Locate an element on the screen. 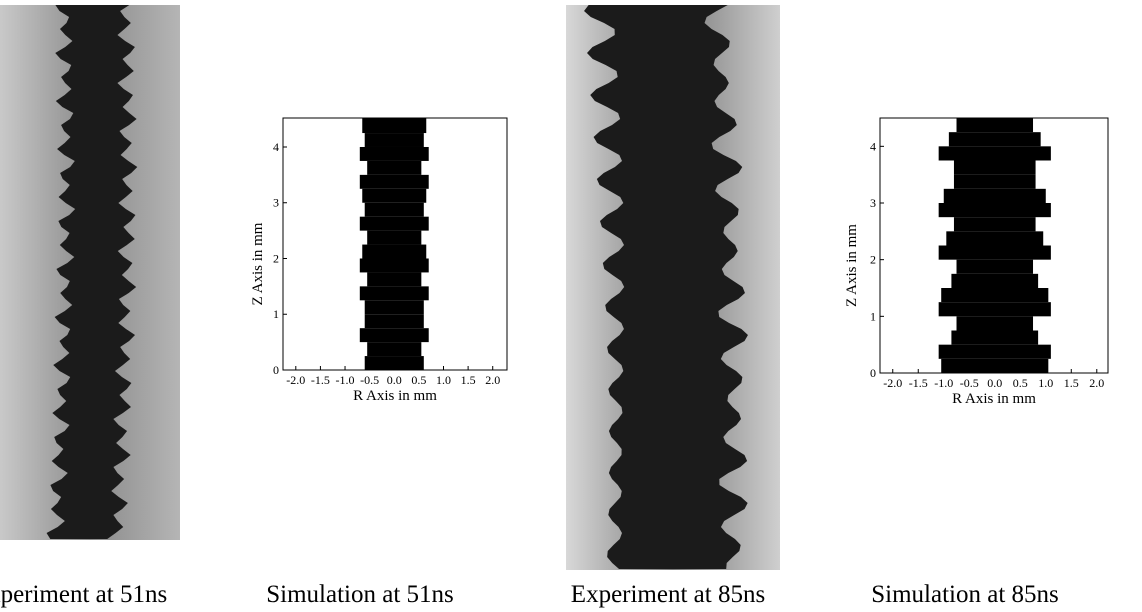 This screenshot has height=612, width=1142. caption: Simulation at 51ns is located at coordinates (360, 594).